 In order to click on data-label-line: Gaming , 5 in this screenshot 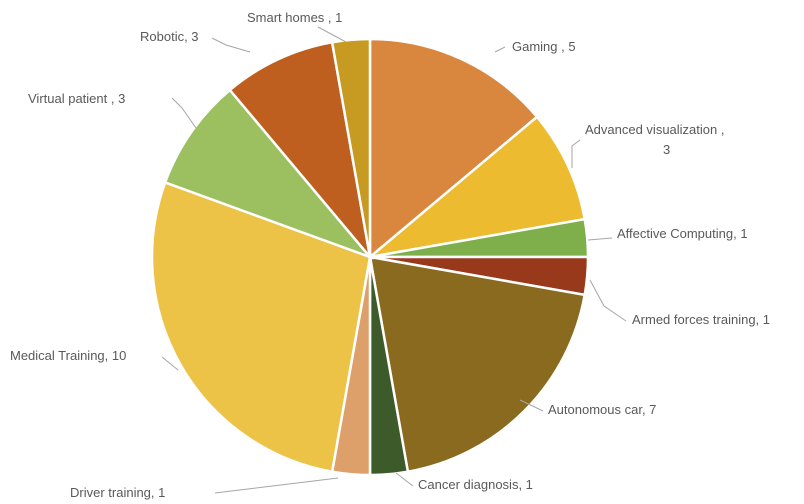, I will do `click(544, 46)`.